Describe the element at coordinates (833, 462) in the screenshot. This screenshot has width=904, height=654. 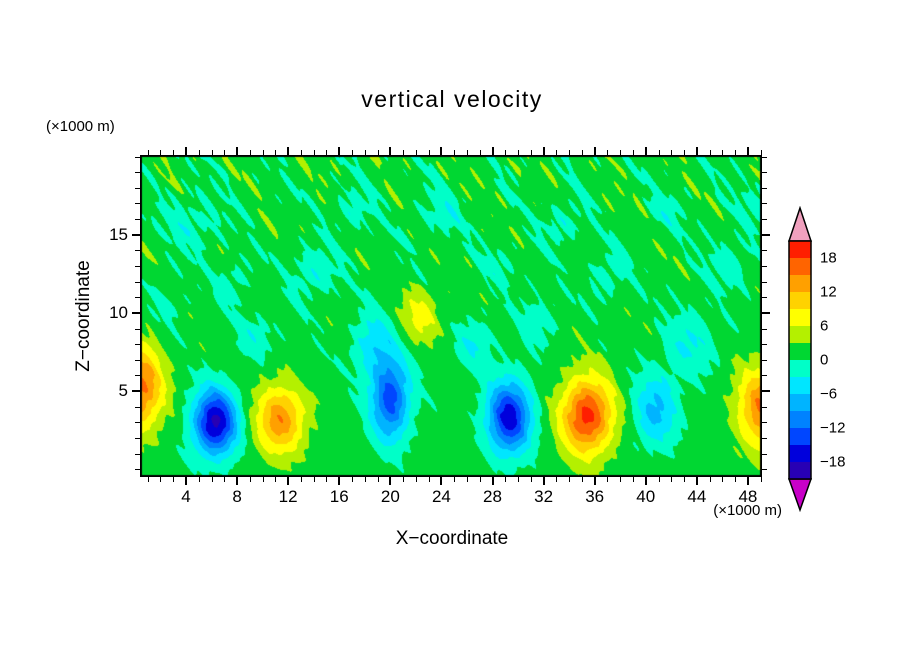
I see `colorbar-label: −18` at that location.